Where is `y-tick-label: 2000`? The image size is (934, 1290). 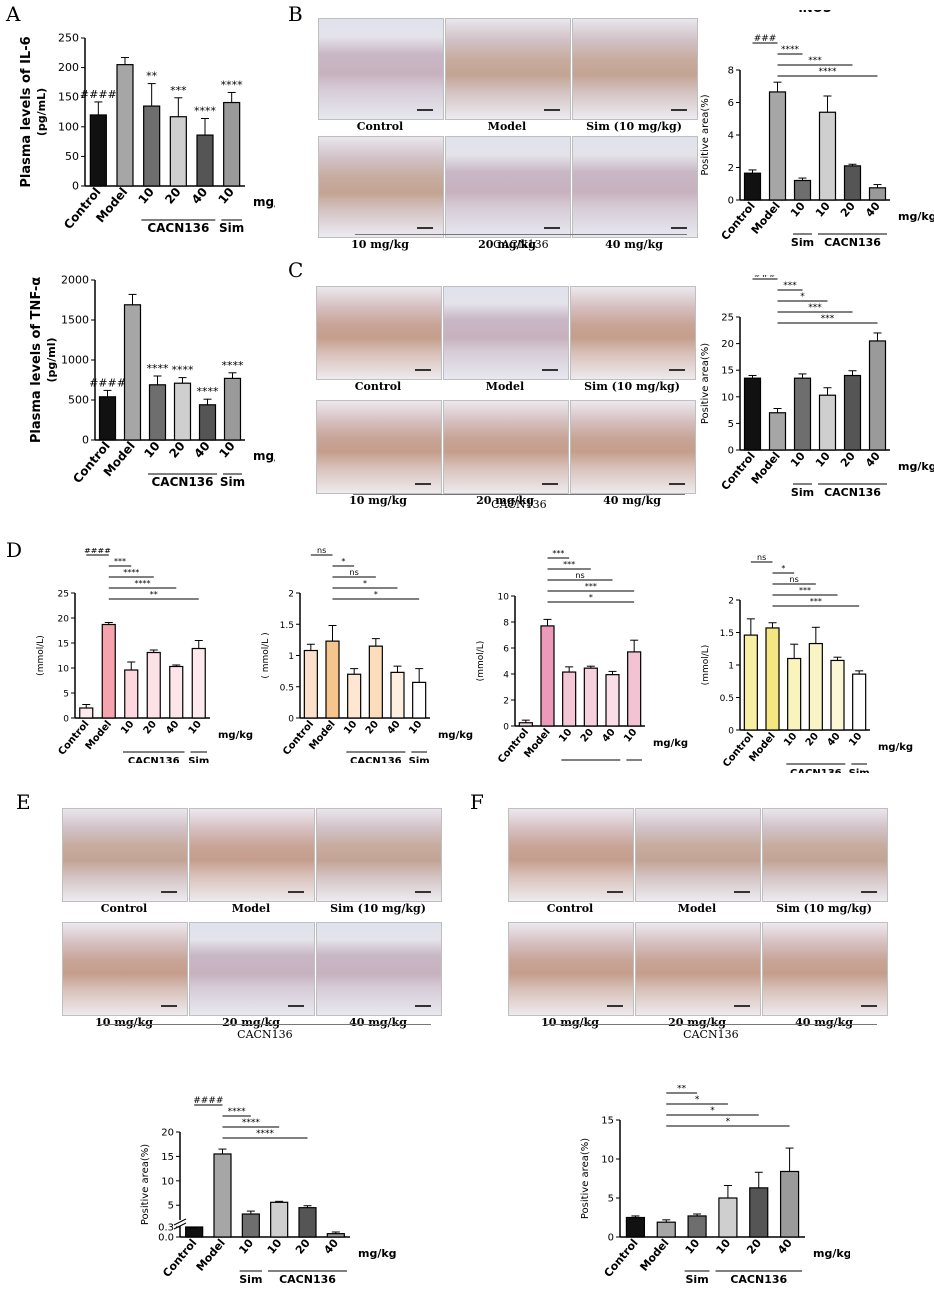
y-tick-label: 2000 is located at coordinates (75, 280).